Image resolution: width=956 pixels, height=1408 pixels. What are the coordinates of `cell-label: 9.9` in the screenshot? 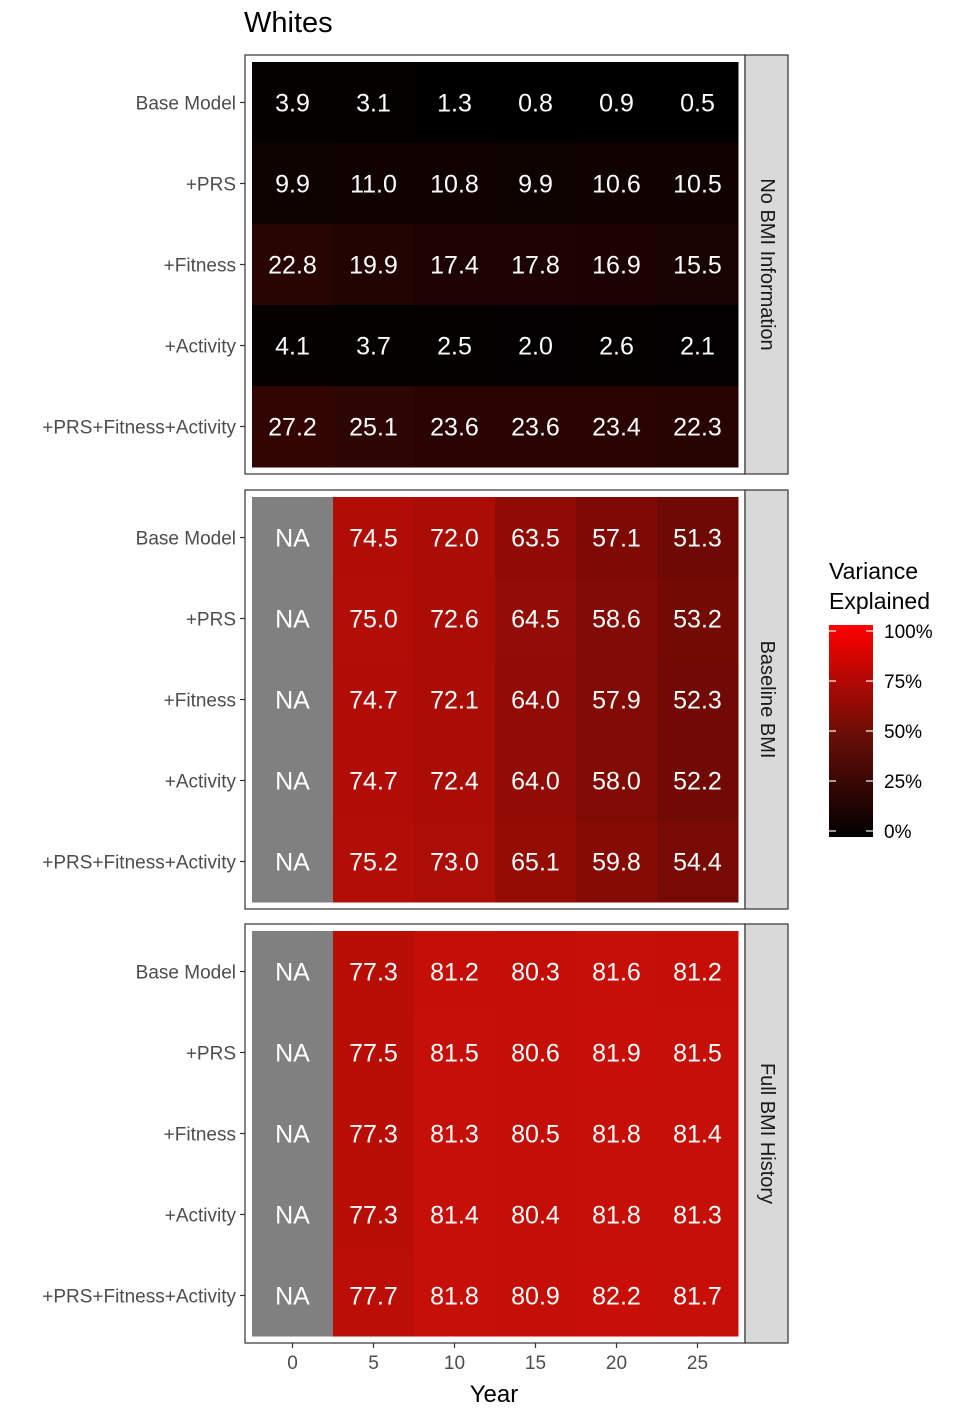 It's located at (292, 185).